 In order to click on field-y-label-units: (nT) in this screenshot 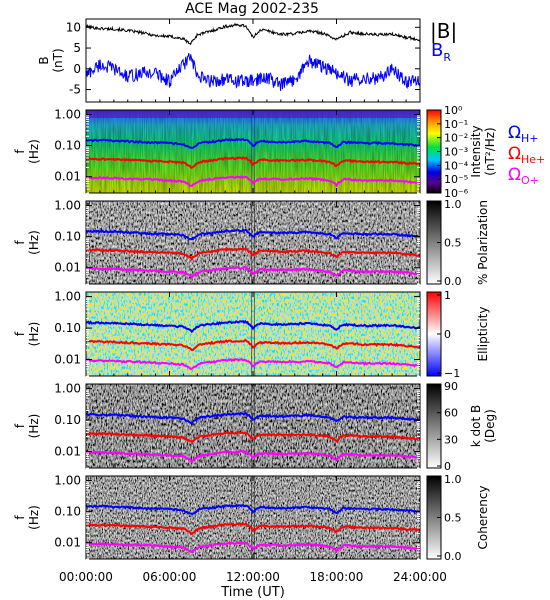, I will do `click(58, 60)`.